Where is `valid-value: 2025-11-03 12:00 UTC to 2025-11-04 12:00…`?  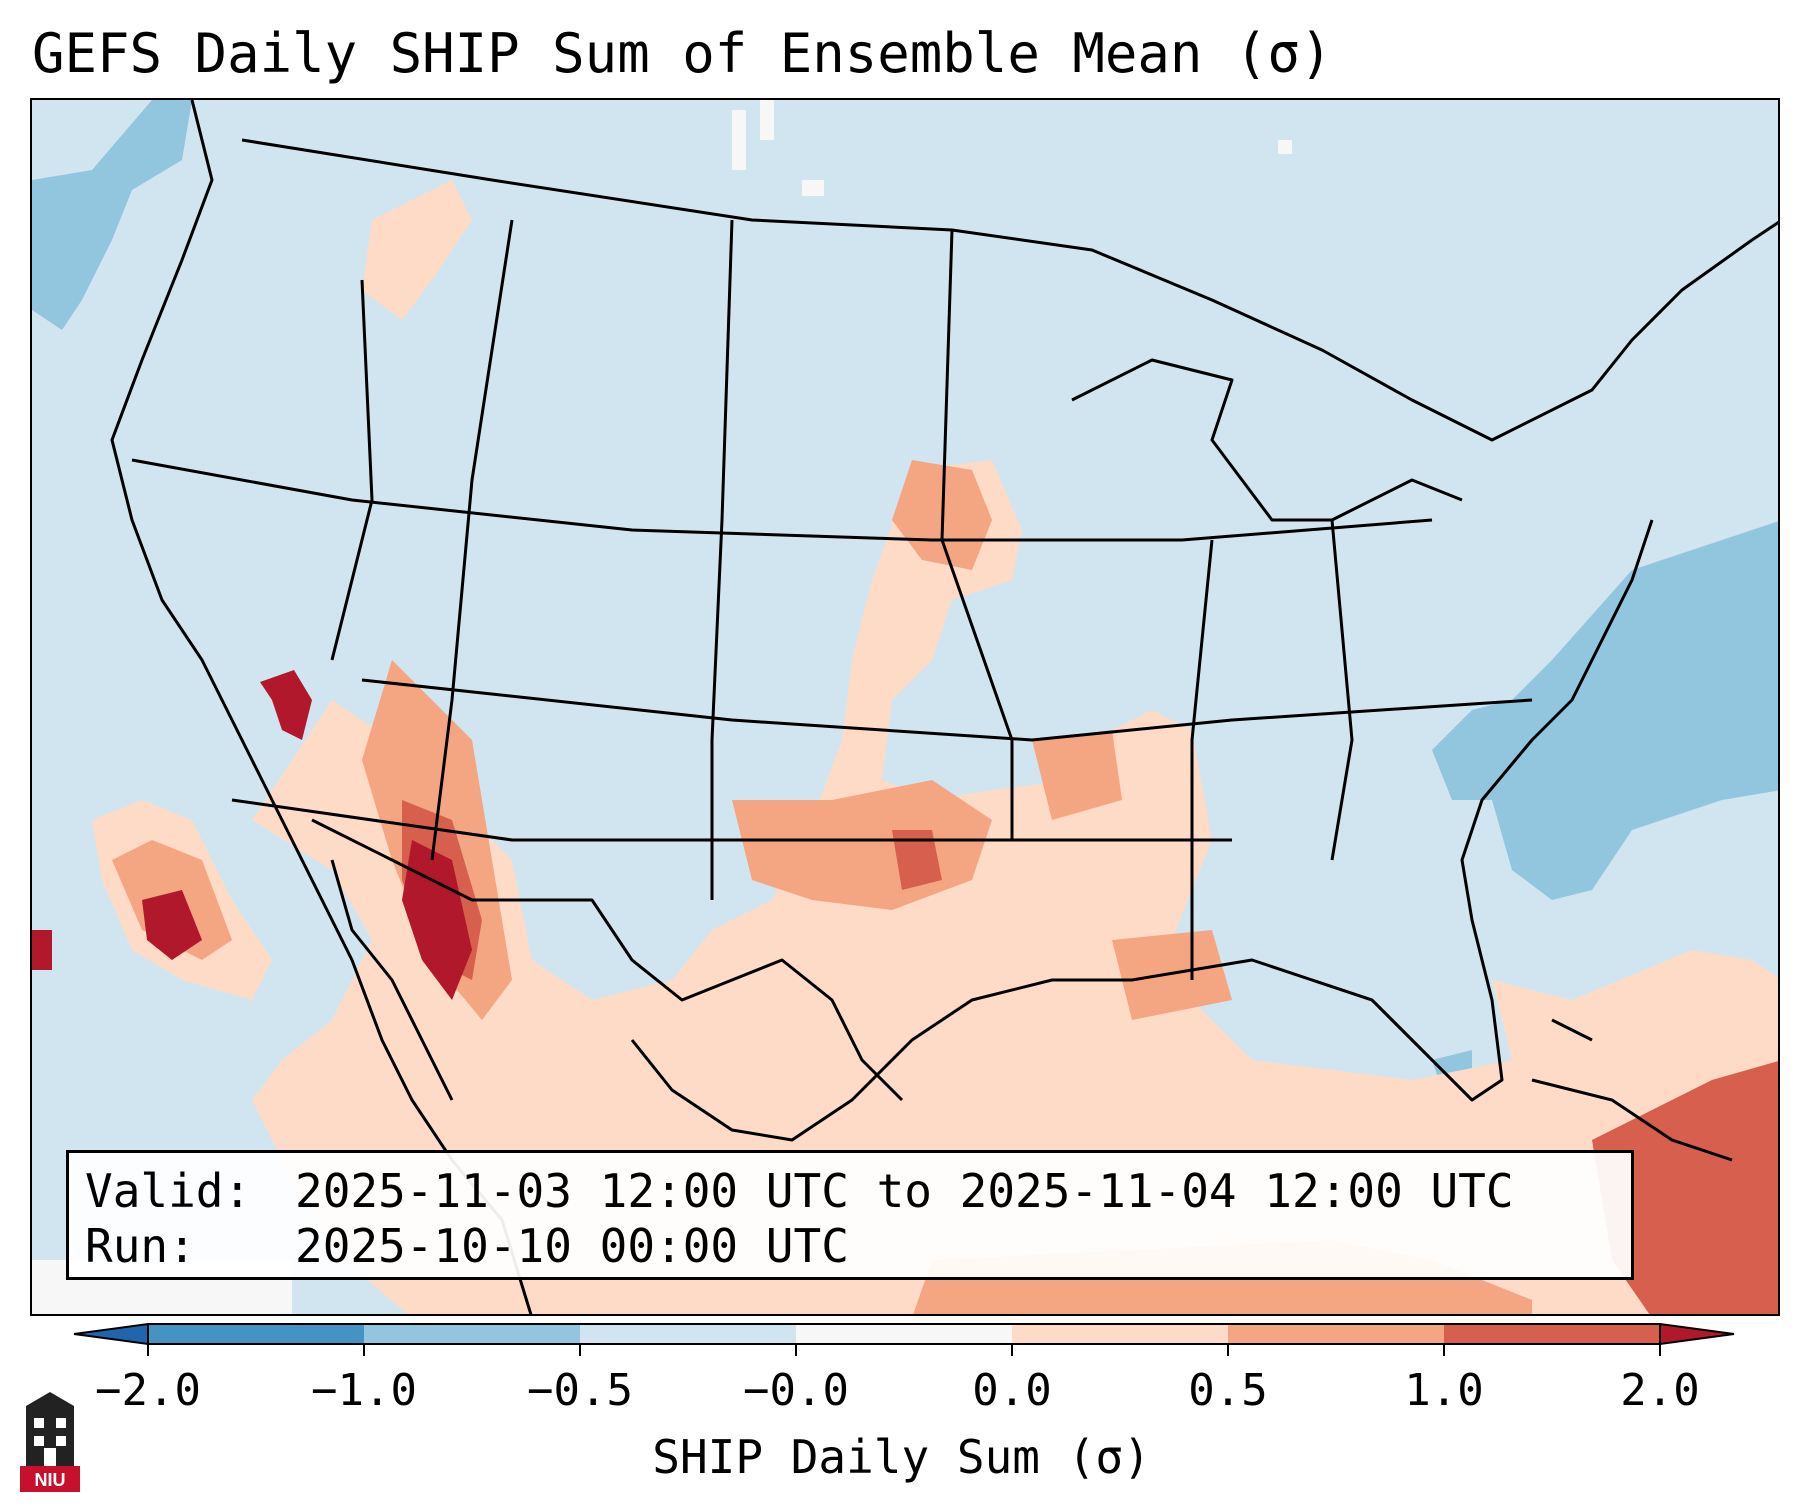
valid-value: 2025-11-03 12:00 UTC to 2025-11-04 12:00… is located at coordinates (904, 1191).